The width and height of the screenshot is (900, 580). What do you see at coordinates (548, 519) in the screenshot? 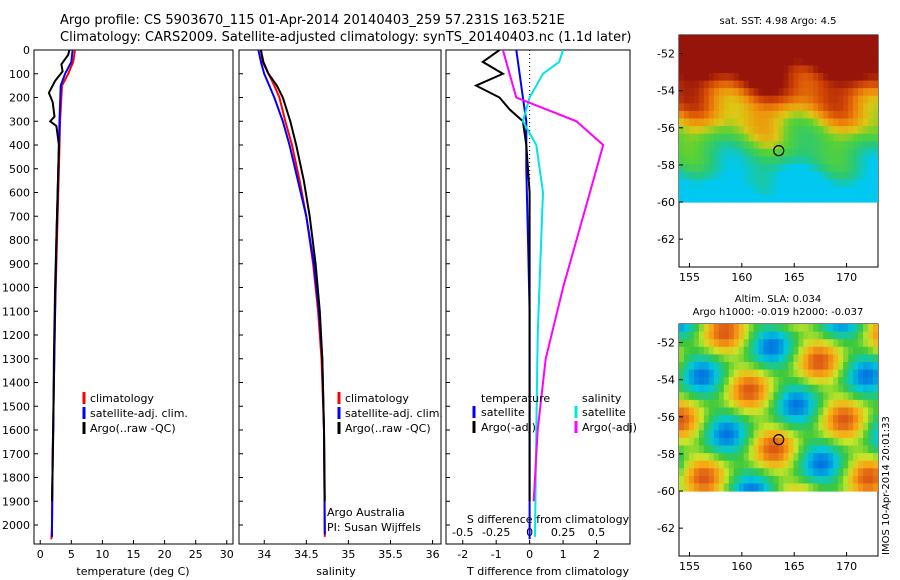
I see `s-difference-xlabel: S difference from climatology` at bounding box center [548, 519].